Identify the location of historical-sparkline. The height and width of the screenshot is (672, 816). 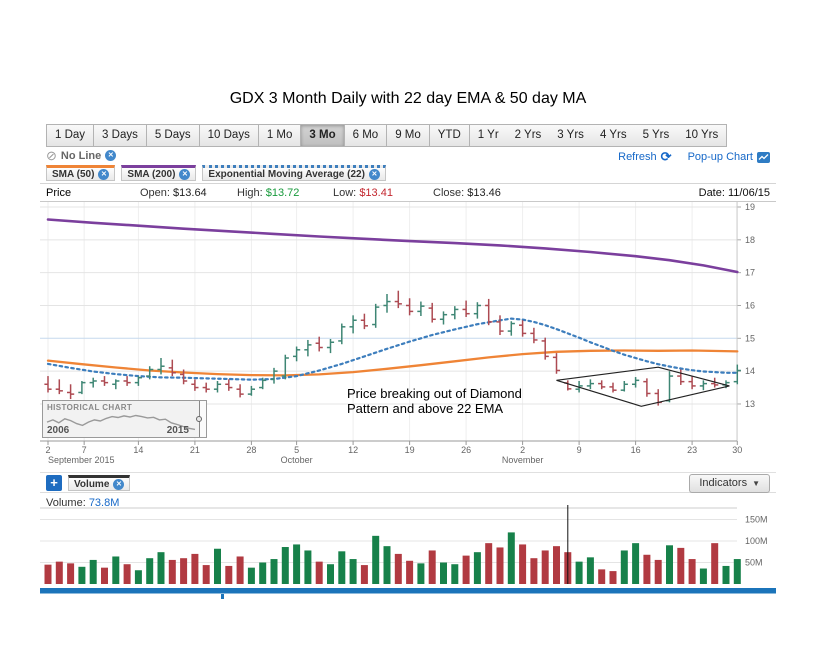
(121, 422).